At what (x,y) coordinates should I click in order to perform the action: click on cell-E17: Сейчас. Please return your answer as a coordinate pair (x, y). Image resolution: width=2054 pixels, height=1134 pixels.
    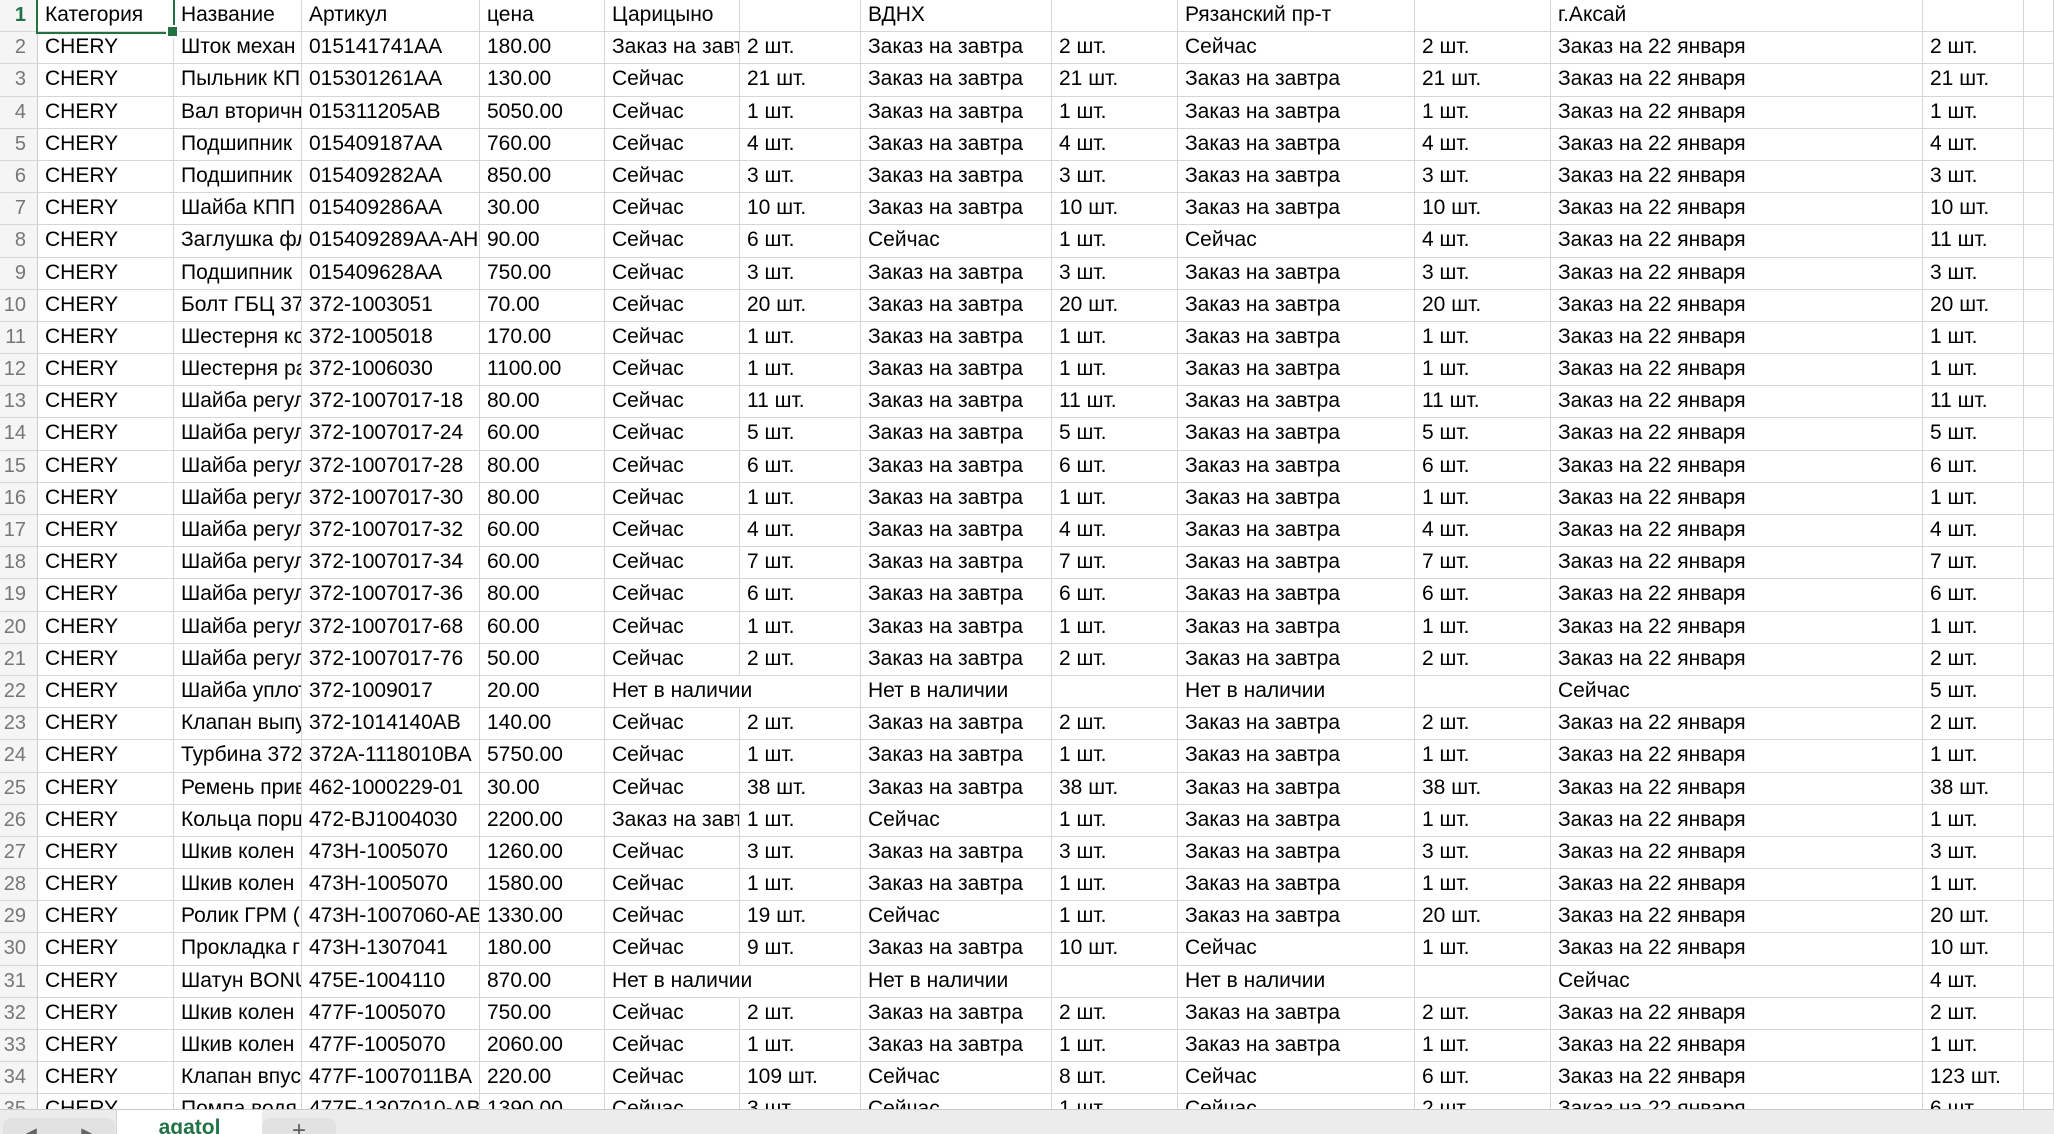
    Looking at the image, I should click on (672, 531).